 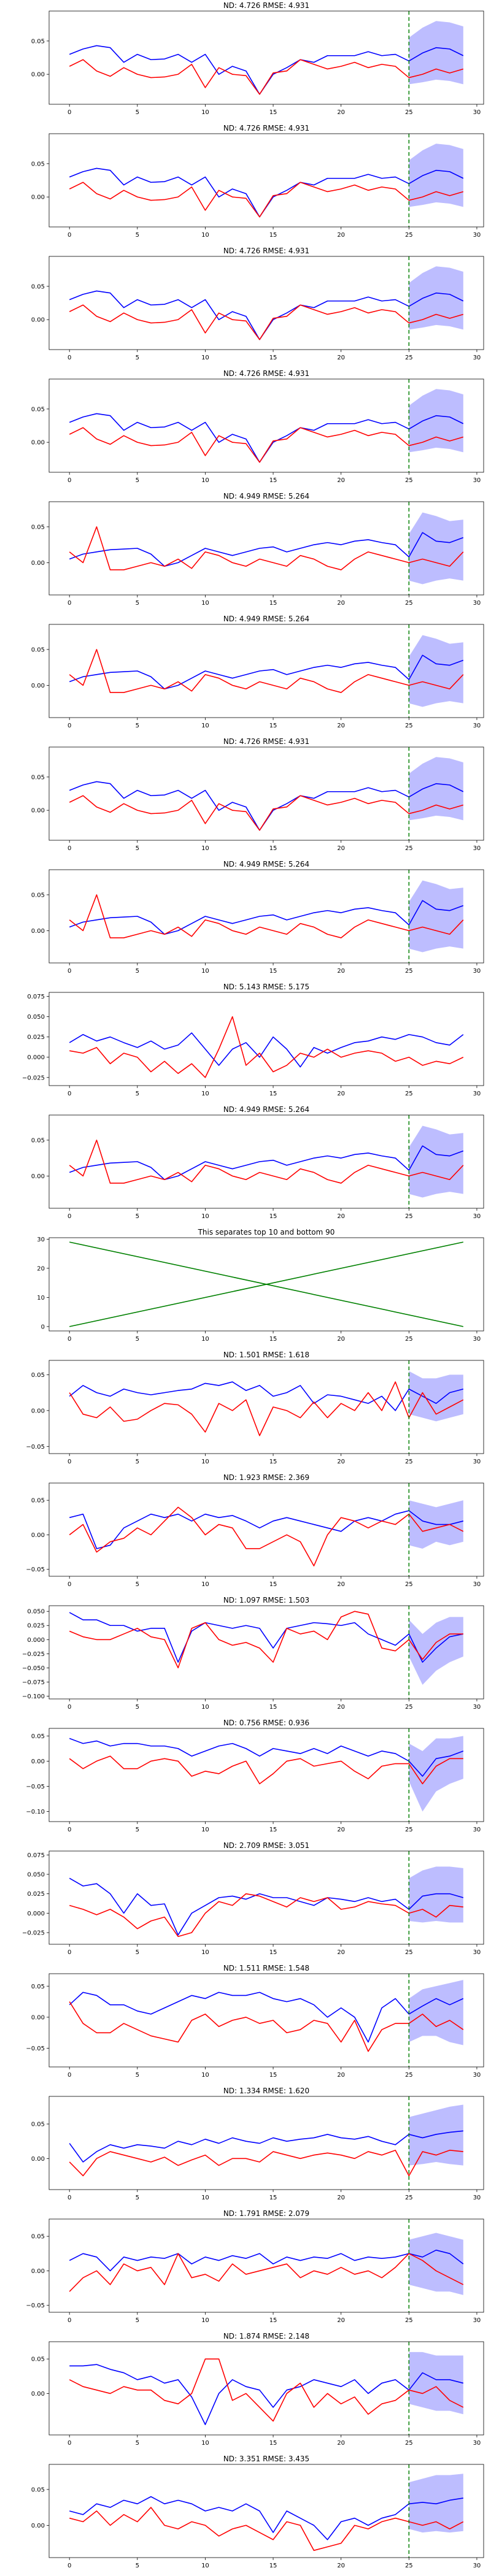 What do you see at coordinates (36, 1914) in the screenshot?
I see `y-tick-label: 0.000` at bounding box center [36, 1914].